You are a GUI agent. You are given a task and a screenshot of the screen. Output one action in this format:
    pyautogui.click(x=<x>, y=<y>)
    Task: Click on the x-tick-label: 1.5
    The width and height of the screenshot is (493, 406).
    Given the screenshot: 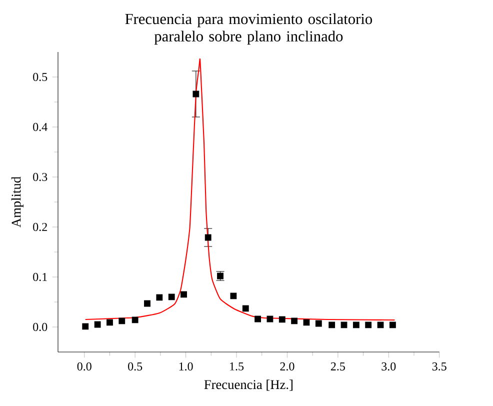 What is the action you would take?
    pyautogui.click(x=237, y=366)
    